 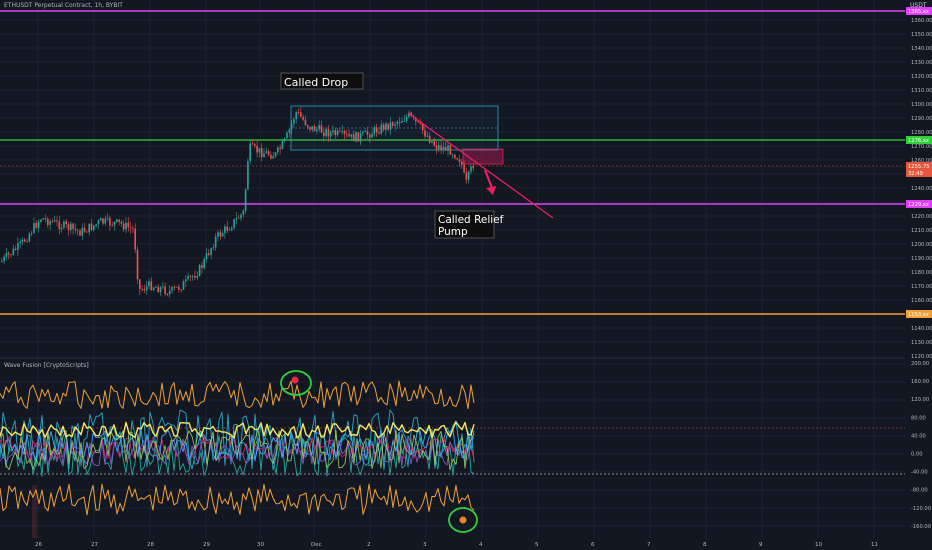 I want to click on called-relief-box, so click(x=464, y=224).